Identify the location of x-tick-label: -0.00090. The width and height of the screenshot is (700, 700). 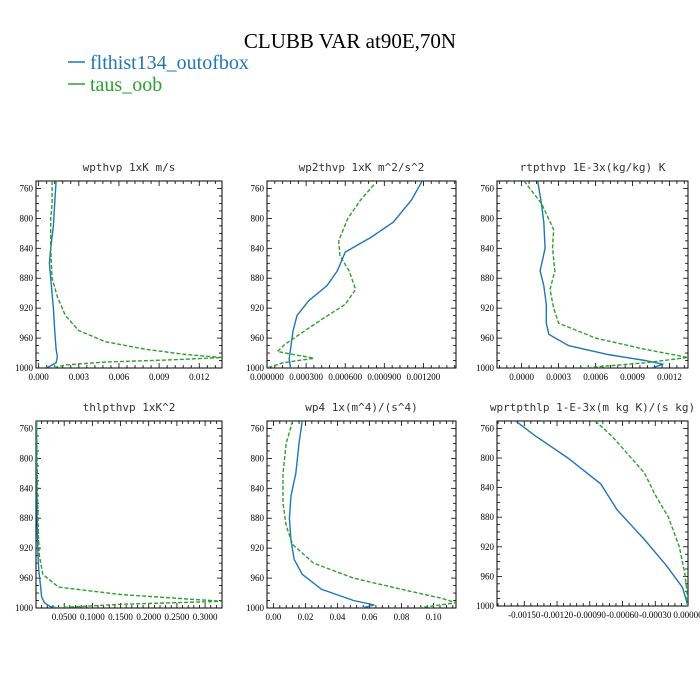
(590, 615).